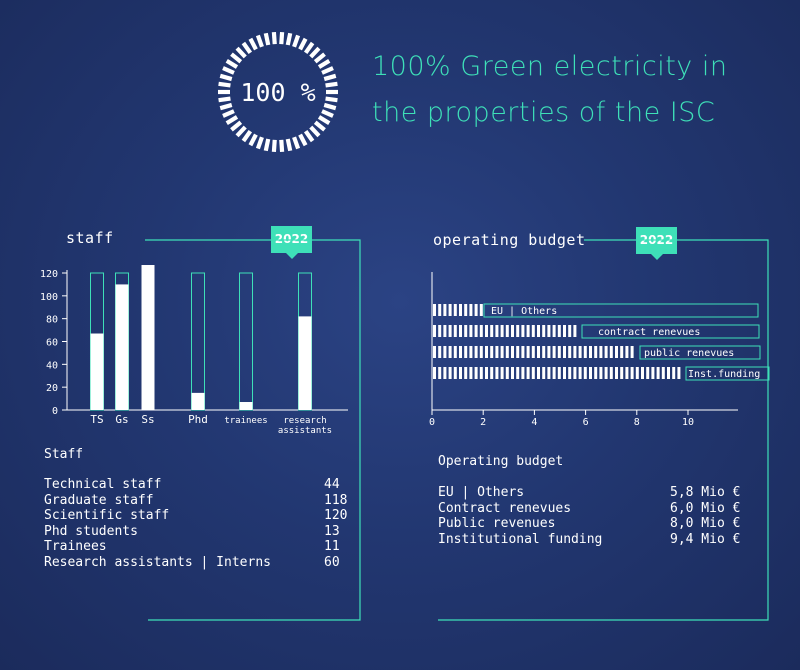 Image resolution: width=800 pixels, height=670 pixels. Describe the element at coordinates (688, 422) in the screenshot. I see `budget-x-tick-label: 10` at that location.